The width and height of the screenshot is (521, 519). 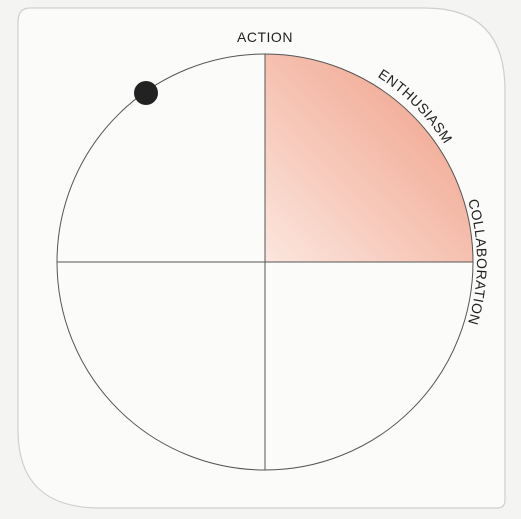 What do you see at coordinates (146, 93) in the screenshot?
I see `position-dot` at bounding box center [146, 93].